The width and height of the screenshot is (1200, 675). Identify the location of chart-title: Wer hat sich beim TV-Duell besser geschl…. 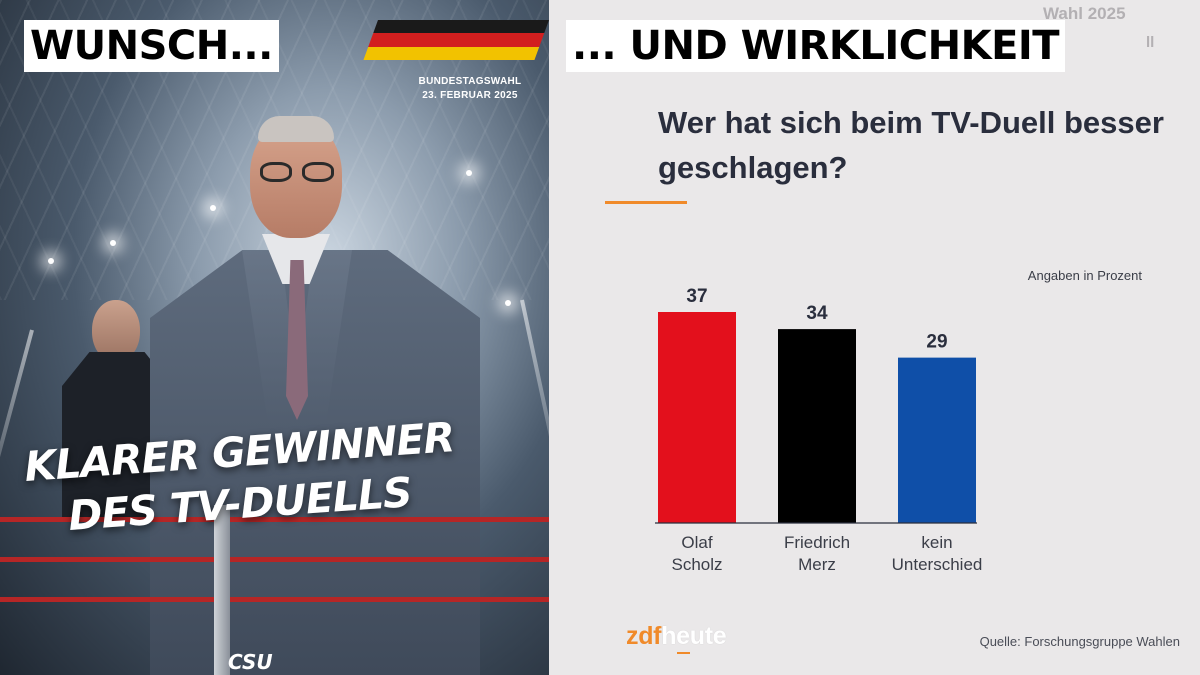
(911, 145).